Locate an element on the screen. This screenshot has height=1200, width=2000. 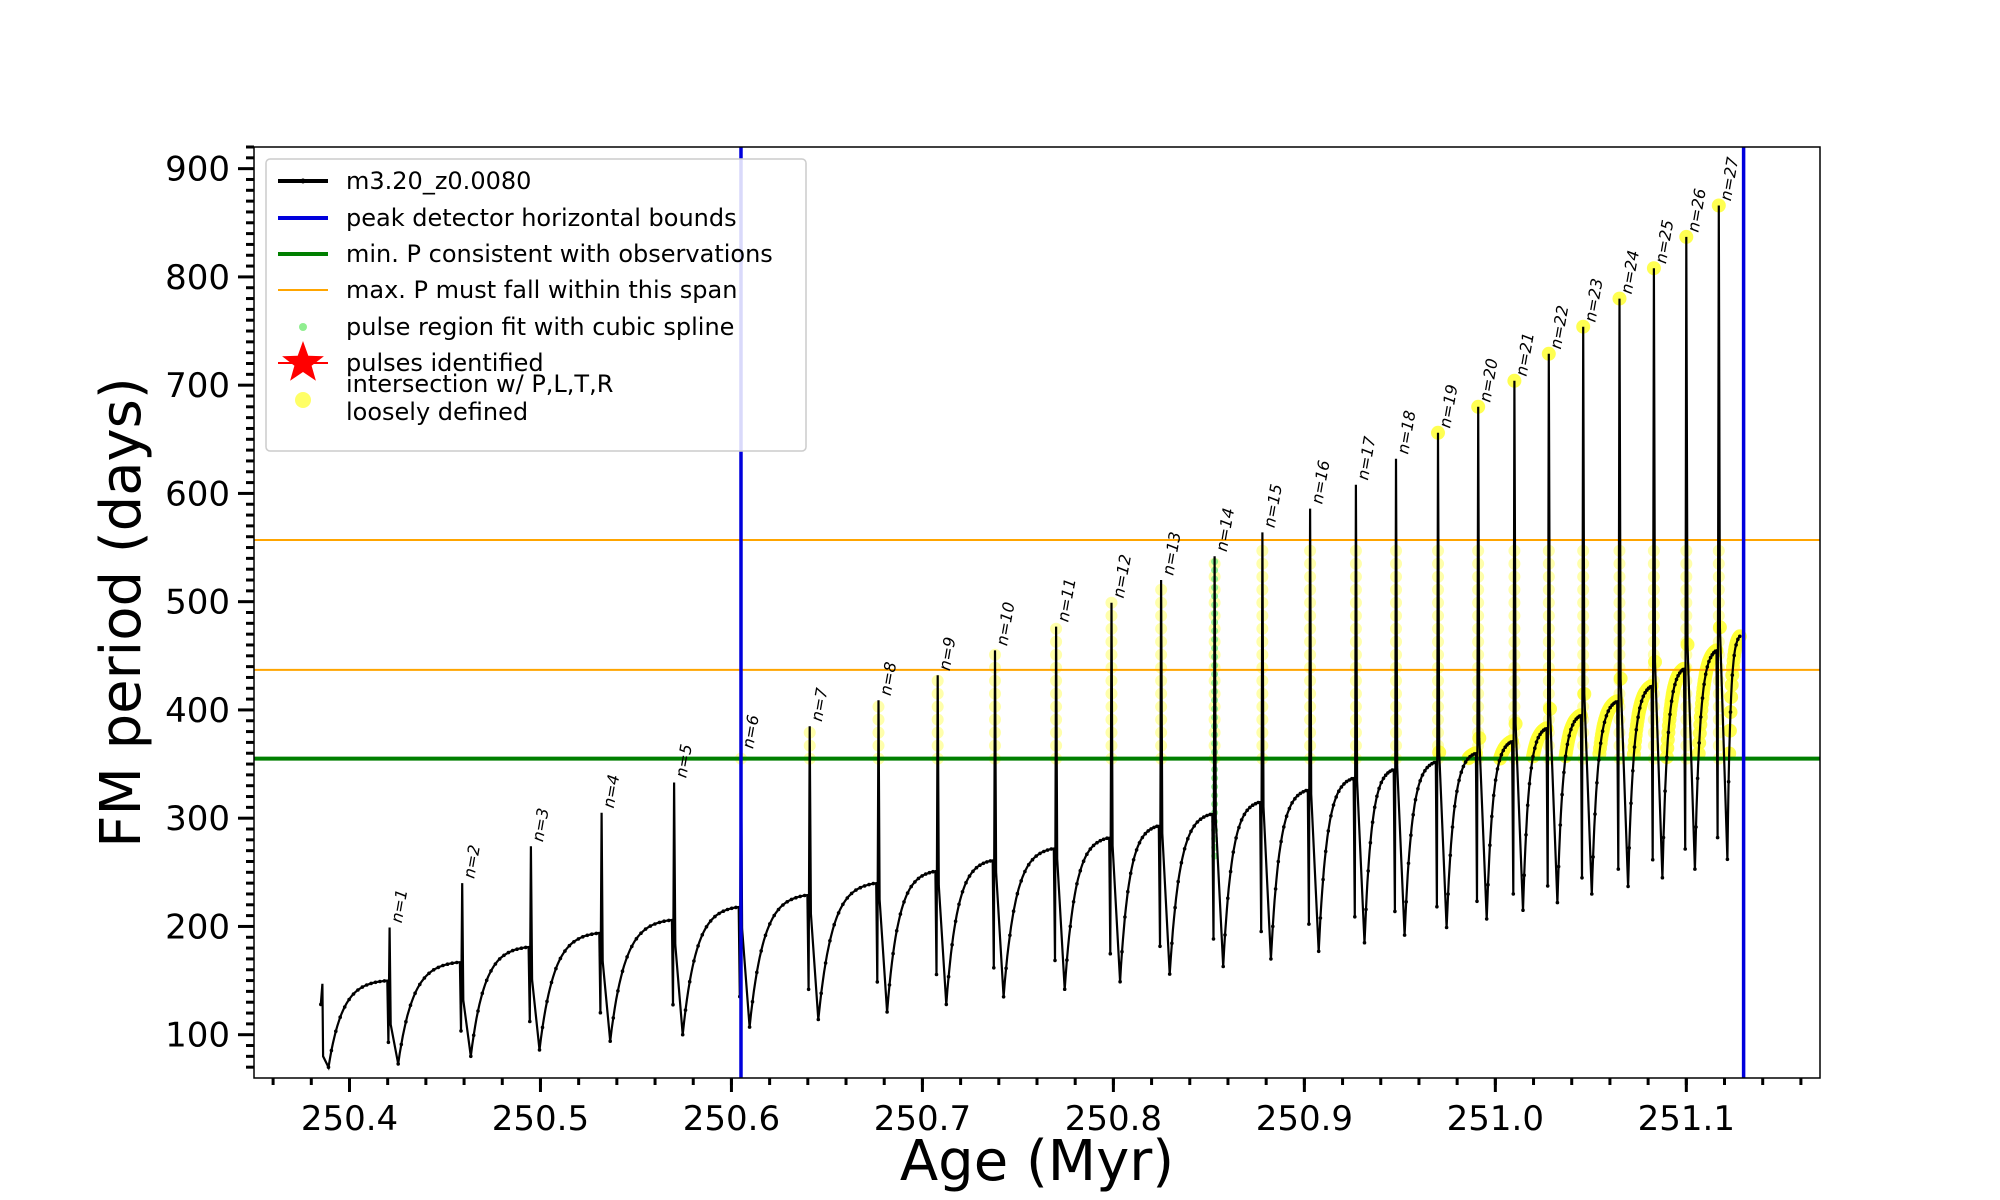
x-tick-label: 251.0 is located at coordinates (1495, 1119).